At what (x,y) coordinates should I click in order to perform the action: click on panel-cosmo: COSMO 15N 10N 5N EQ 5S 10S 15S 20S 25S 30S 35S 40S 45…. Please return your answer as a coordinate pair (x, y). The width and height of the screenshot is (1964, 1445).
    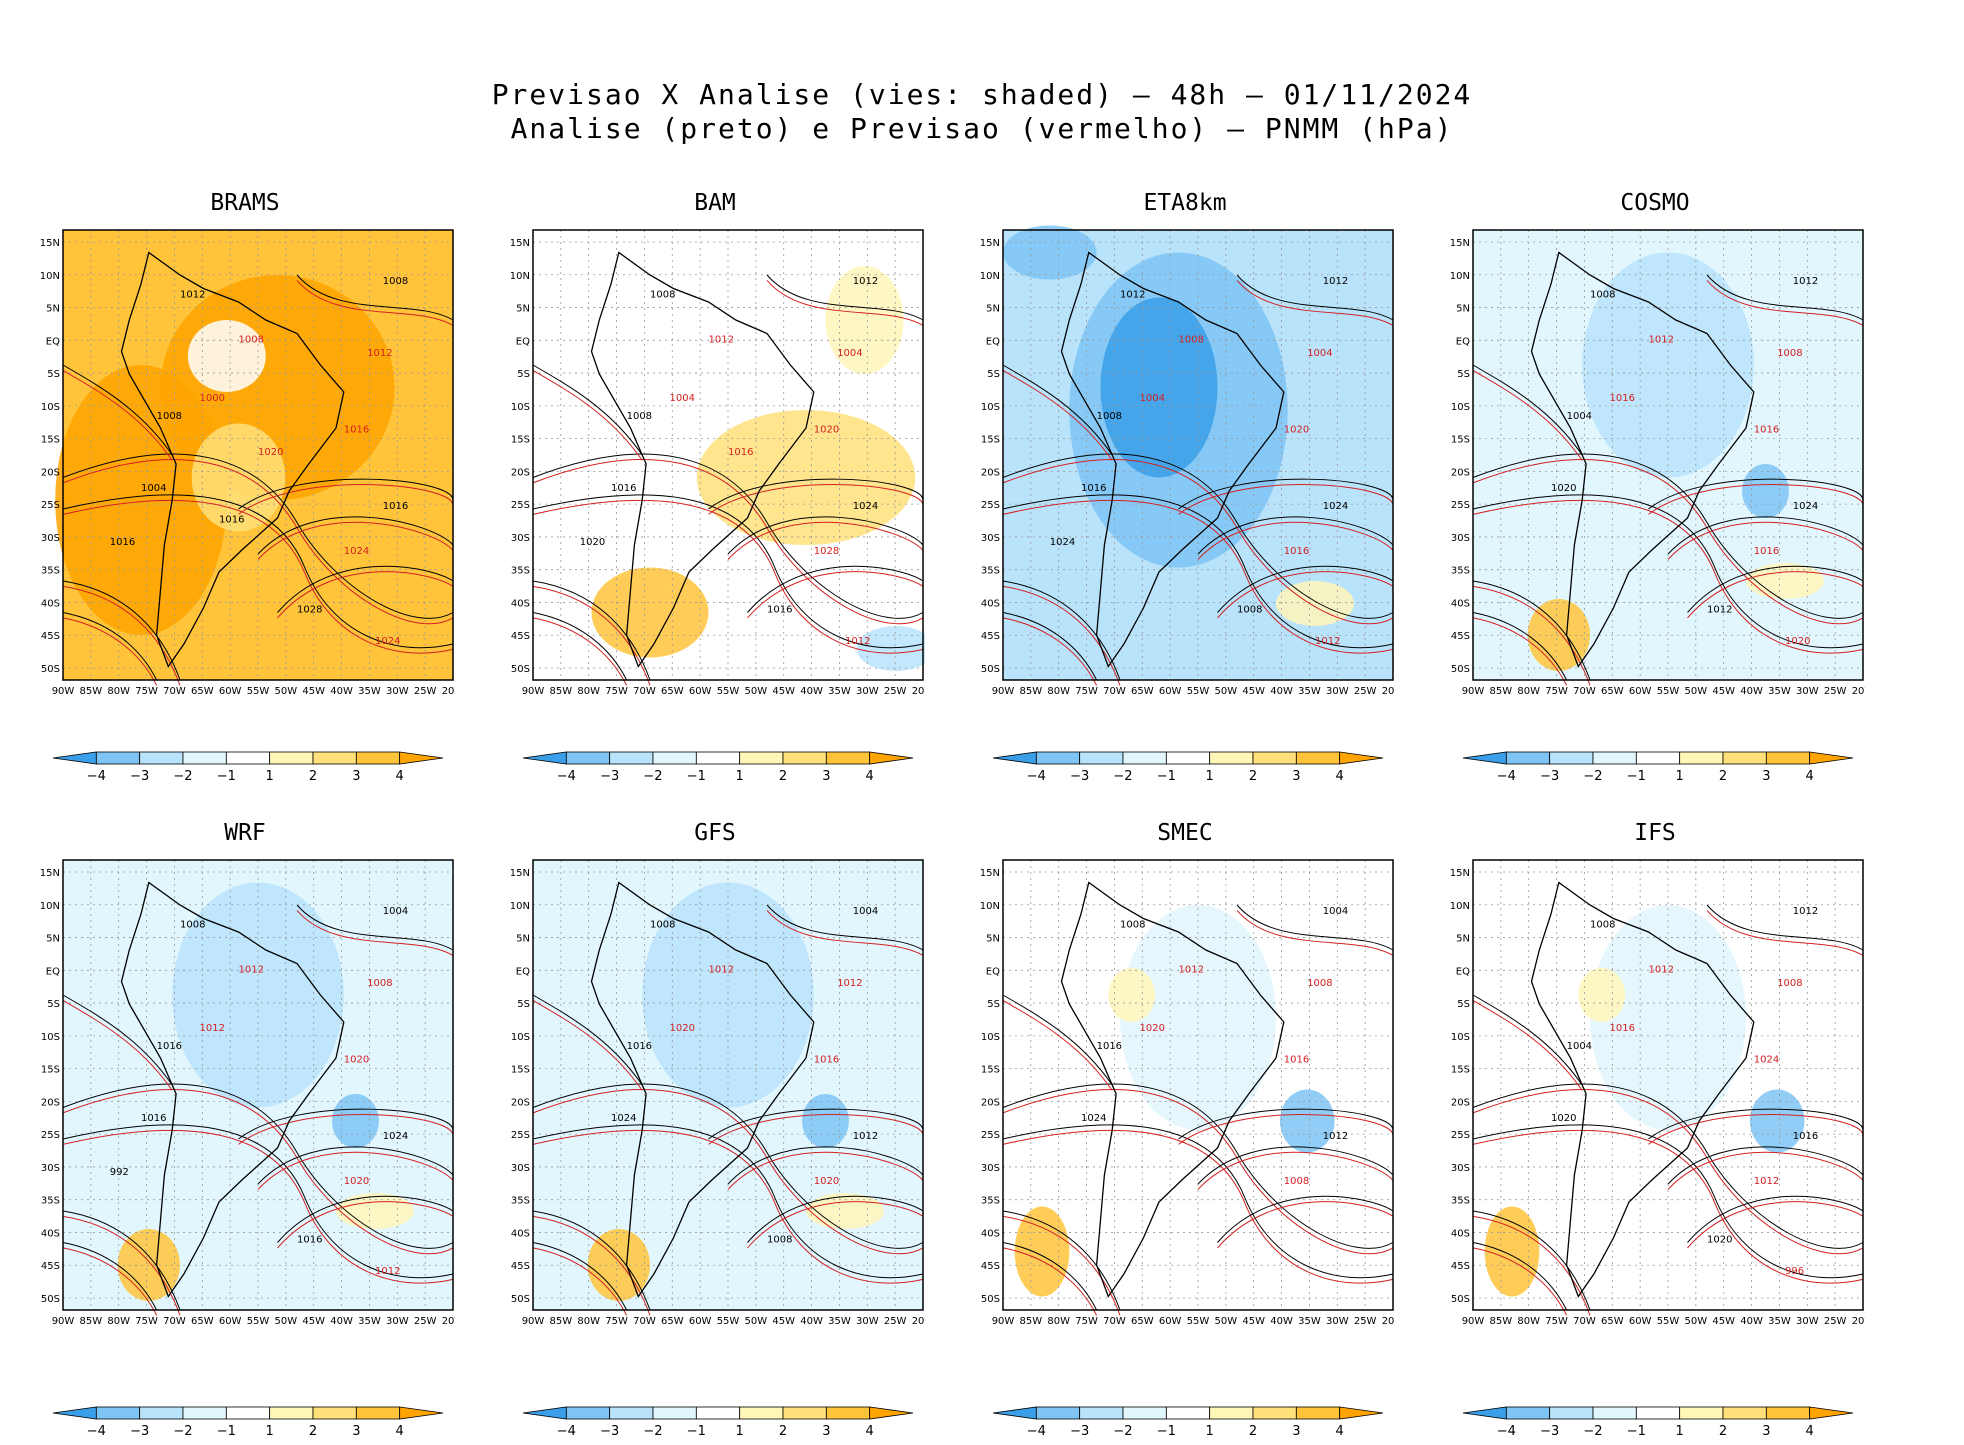
    Looking at the image, I should click on (1655, 487).